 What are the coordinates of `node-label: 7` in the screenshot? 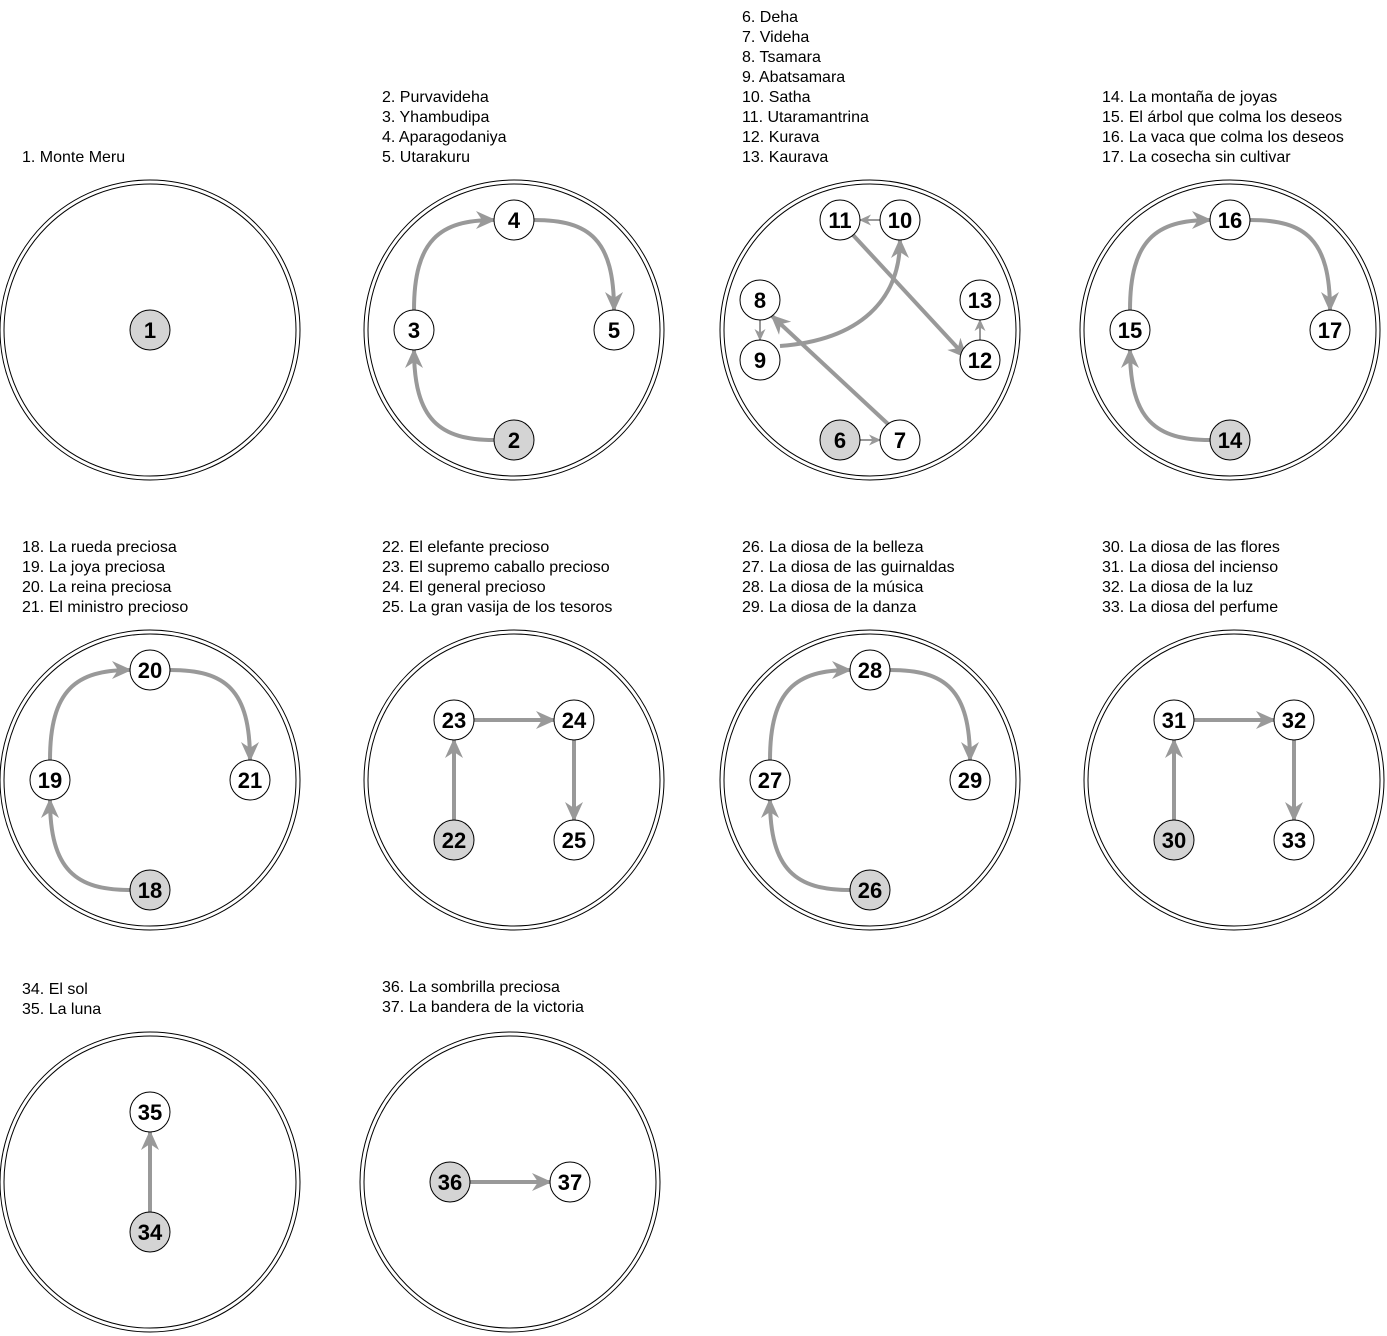 It's located at (900, 440).